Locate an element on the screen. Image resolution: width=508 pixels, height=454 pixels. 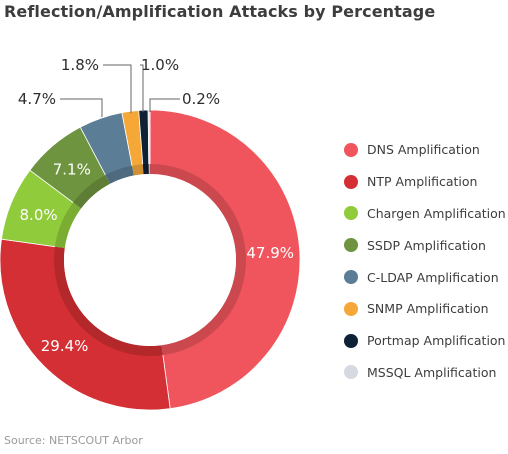
legend-item-portmap-amplification: Portmap Amplification is located at coordinates (425, 341).